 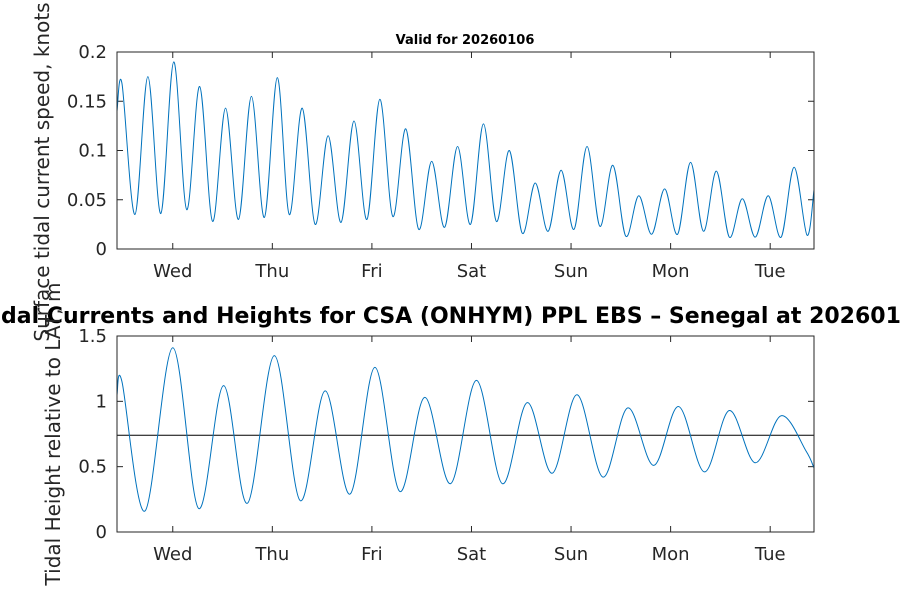 I want to click on height-y-tick-label: 0, so click(x=101, y=532).